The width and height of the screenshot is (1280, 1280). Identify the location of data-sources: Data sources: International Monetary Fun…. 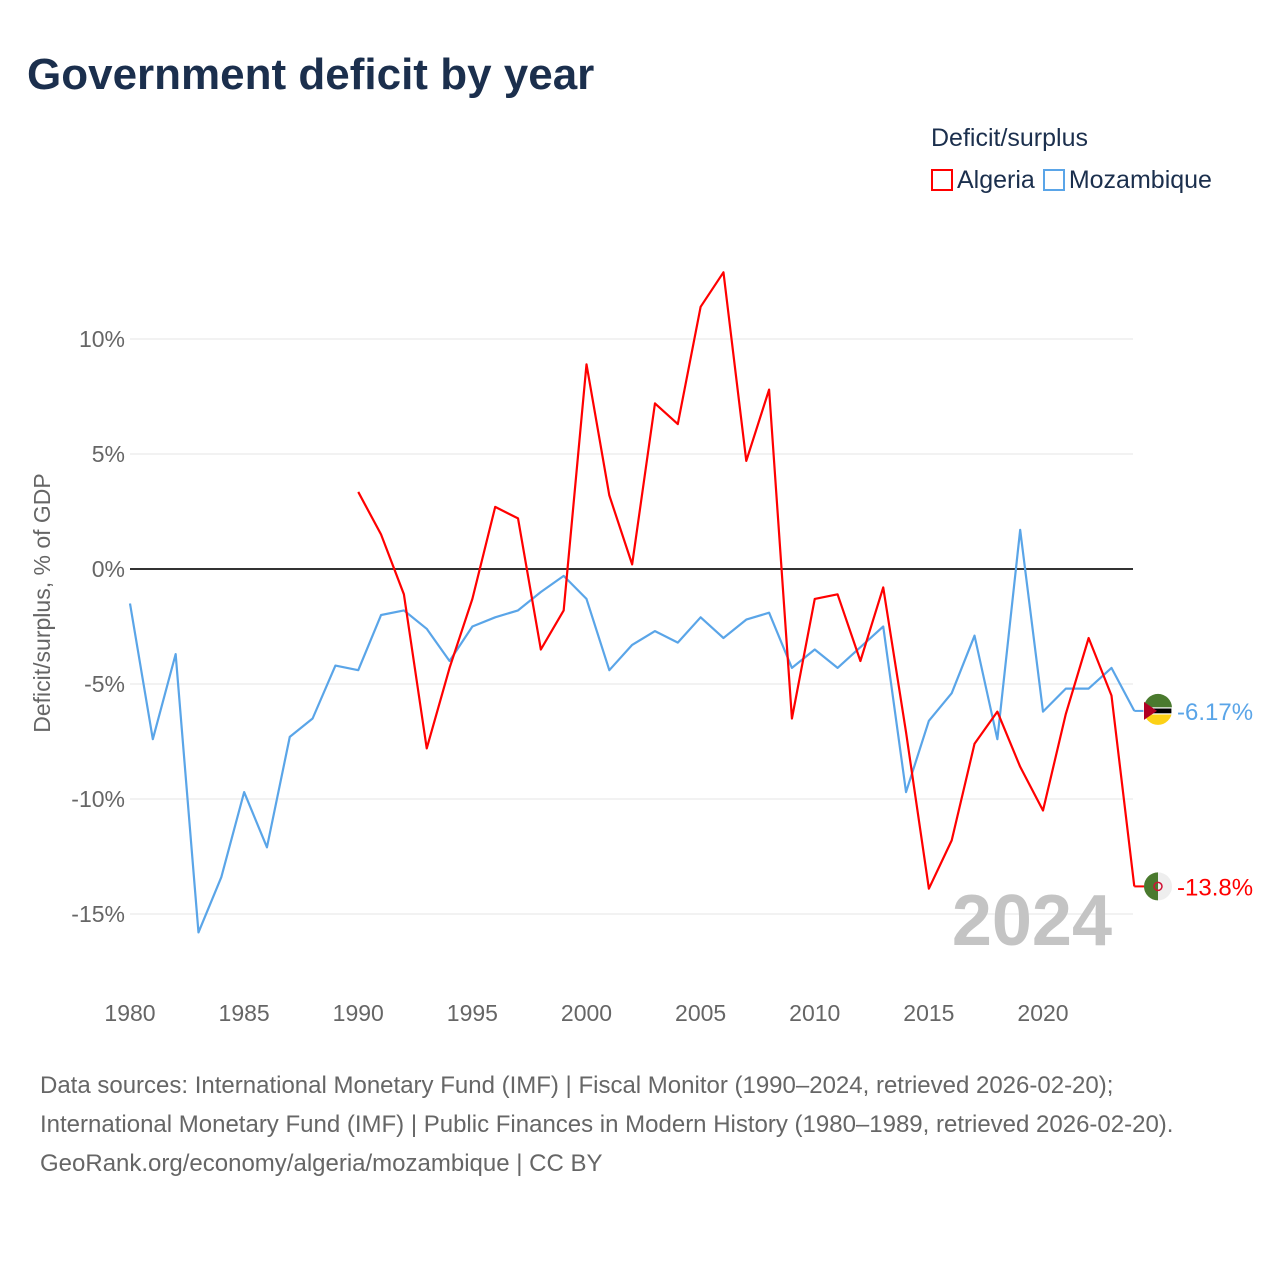
(607, 1105).